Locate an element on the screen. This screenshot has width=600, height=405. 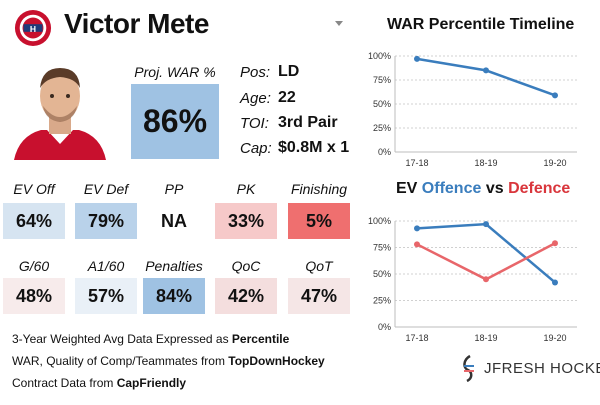
team-logo: H is located at coordinates (33, 28).